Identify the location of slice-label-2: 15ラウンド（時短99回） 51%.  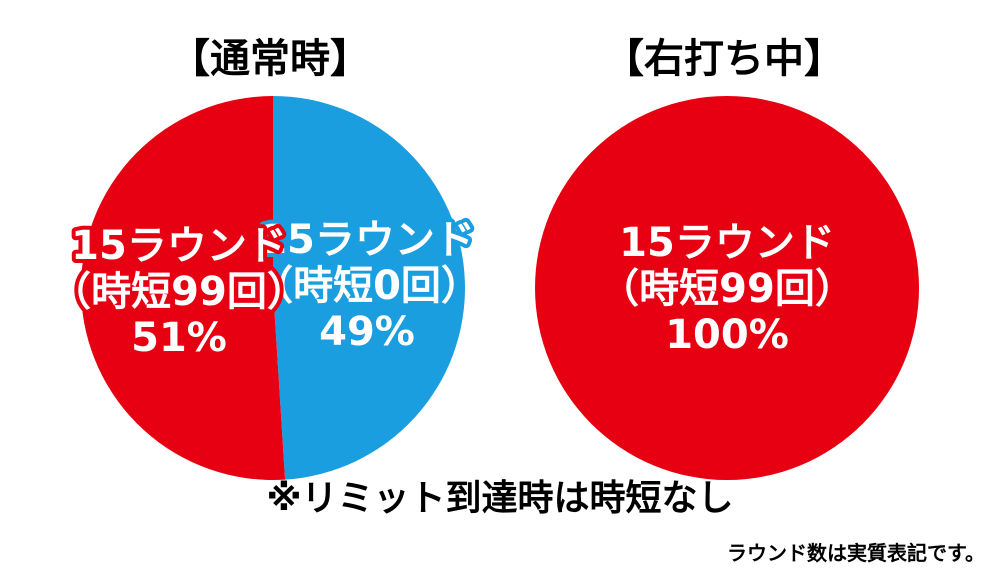
(179, 292).